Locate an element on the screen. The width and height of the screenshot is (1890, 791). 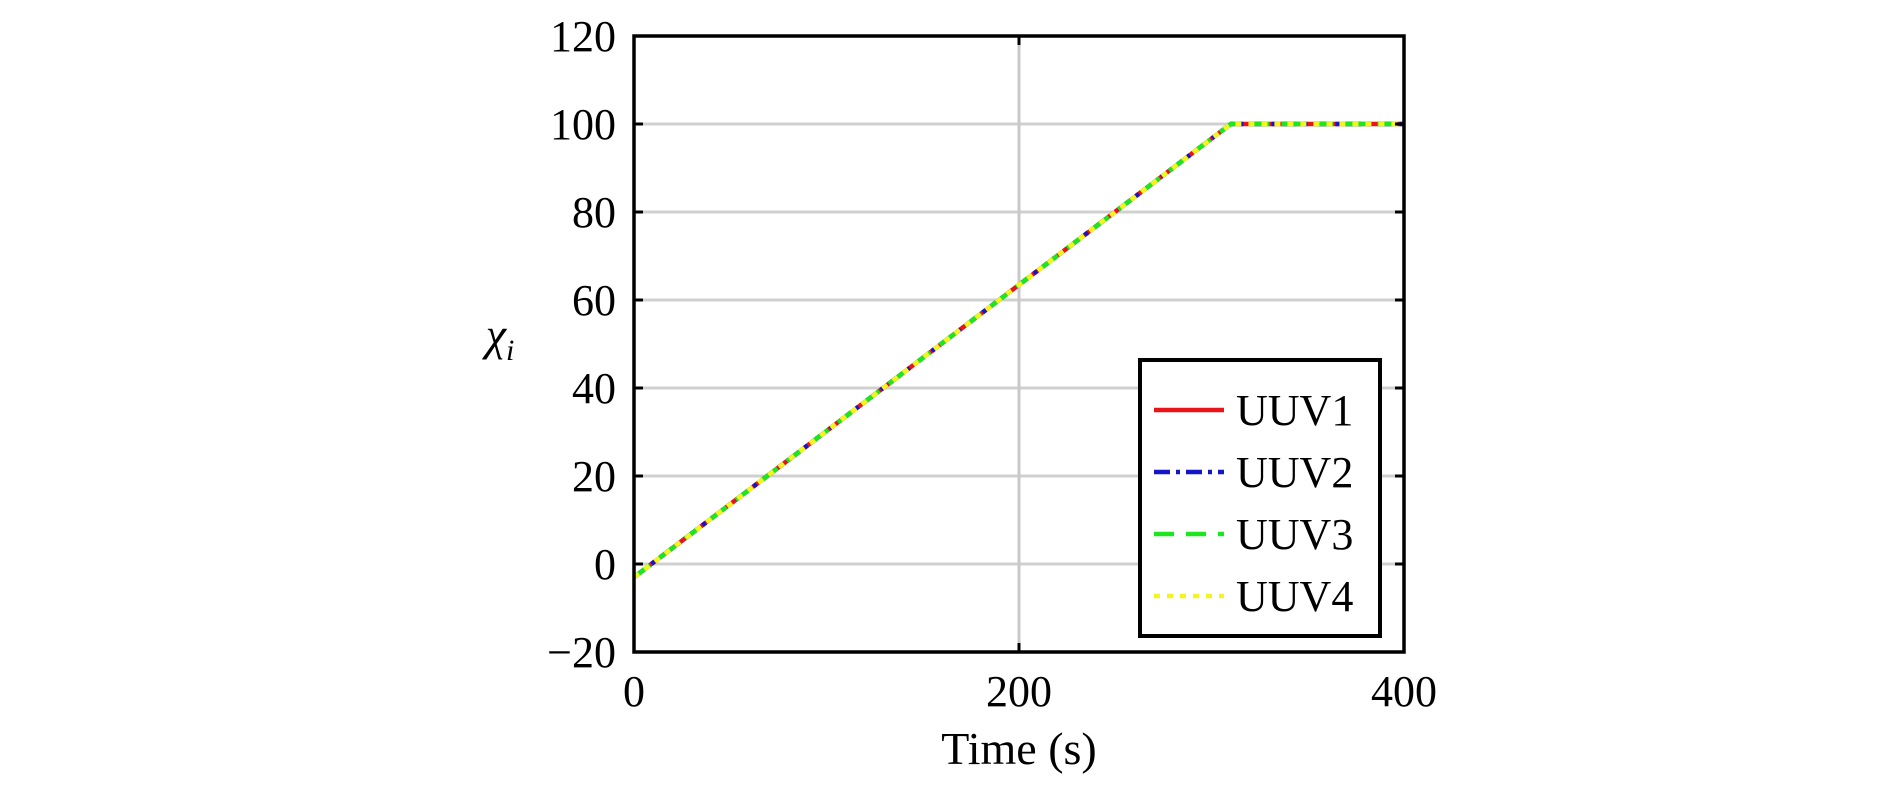
y-tick-labels: −20 0 20 40 60 80 100 120 is located at coordinates (581, 344).